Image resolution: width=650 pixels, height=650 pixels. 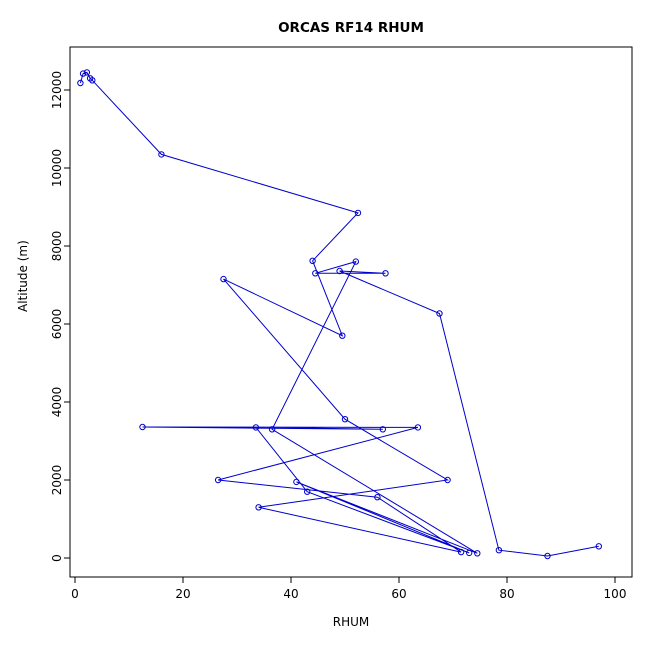 What do you see at coordinates (182, 594) in the screenshot?
I see `x-tick-label: 20` at bounding box center [182, 594].